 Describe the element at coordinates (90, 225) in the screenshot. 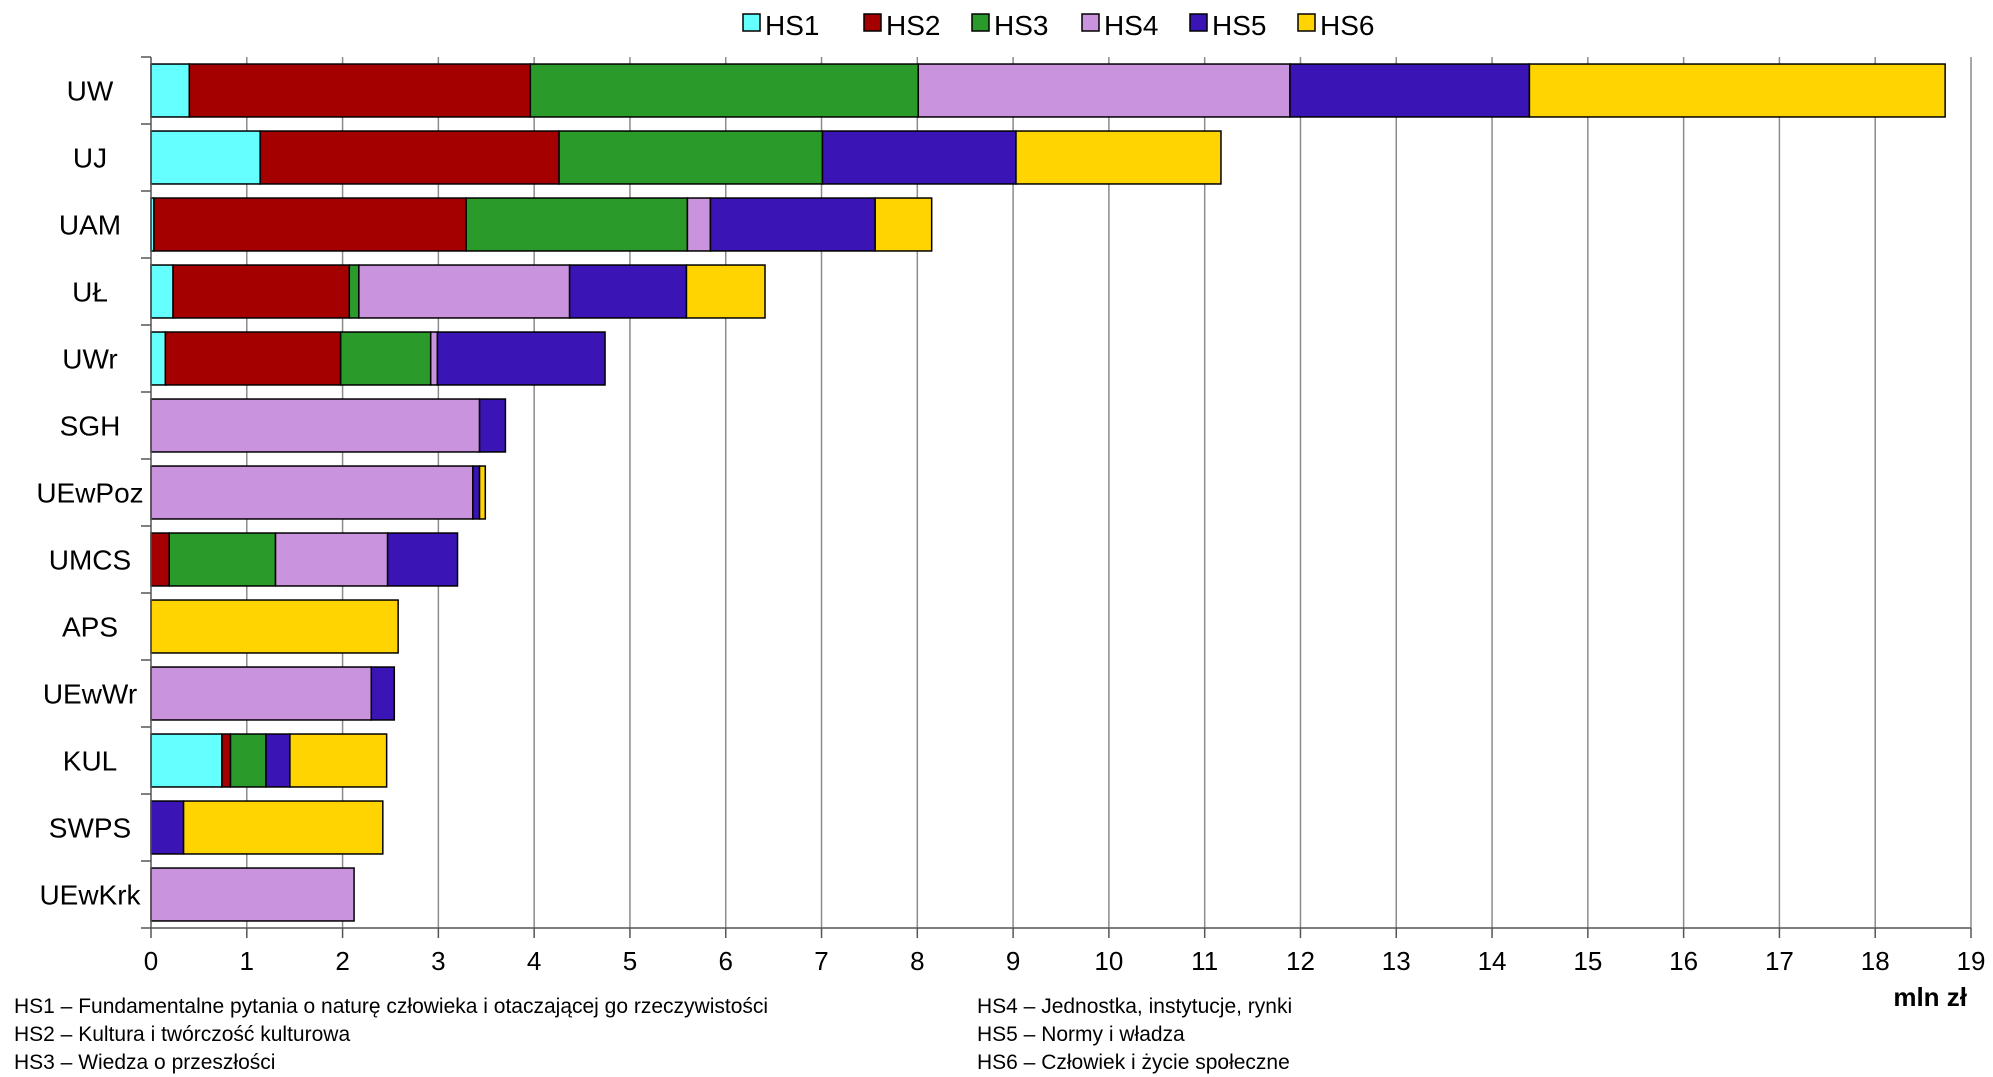

I see `category-label: UAM` at that location.